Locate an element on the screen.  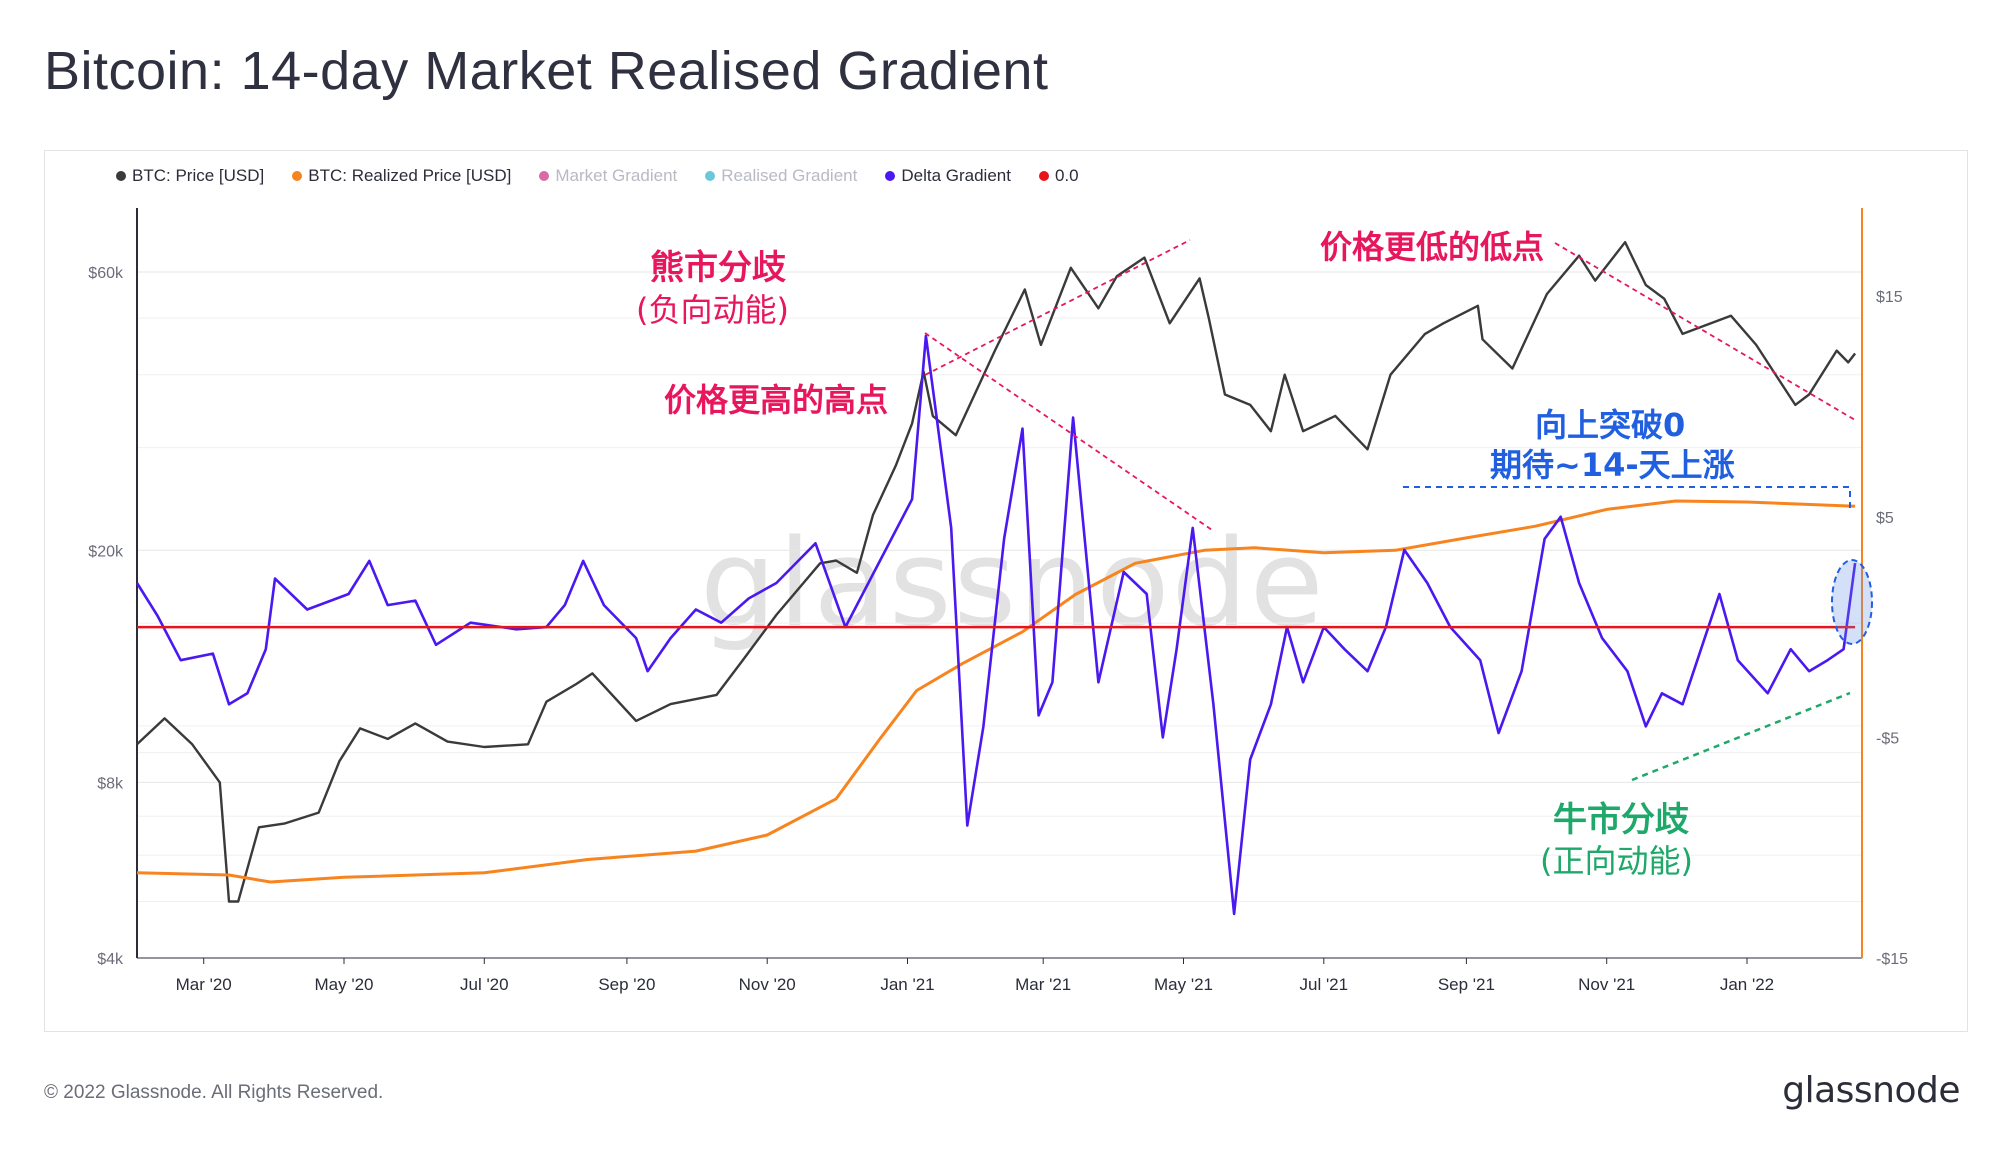
annotation-break-zero: 向上突破0 is located at coordinates (1610, 425).